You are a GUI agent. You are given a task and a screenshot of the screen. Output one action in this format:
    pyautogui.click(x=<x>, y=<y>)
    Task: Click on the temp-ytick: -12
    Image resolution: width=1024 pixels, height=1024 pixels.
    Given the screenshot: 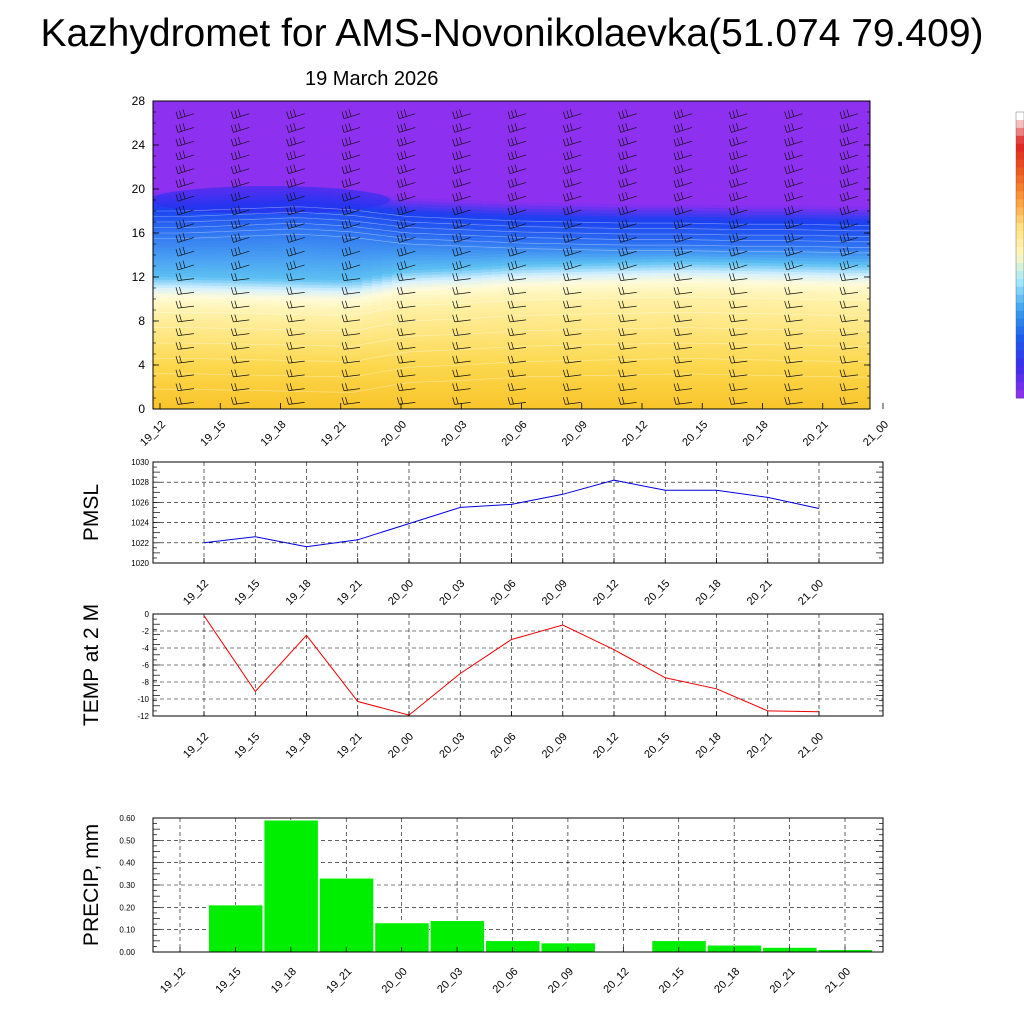 What is the action you would take?
    pyautogui.click(x=143, y=716)
    